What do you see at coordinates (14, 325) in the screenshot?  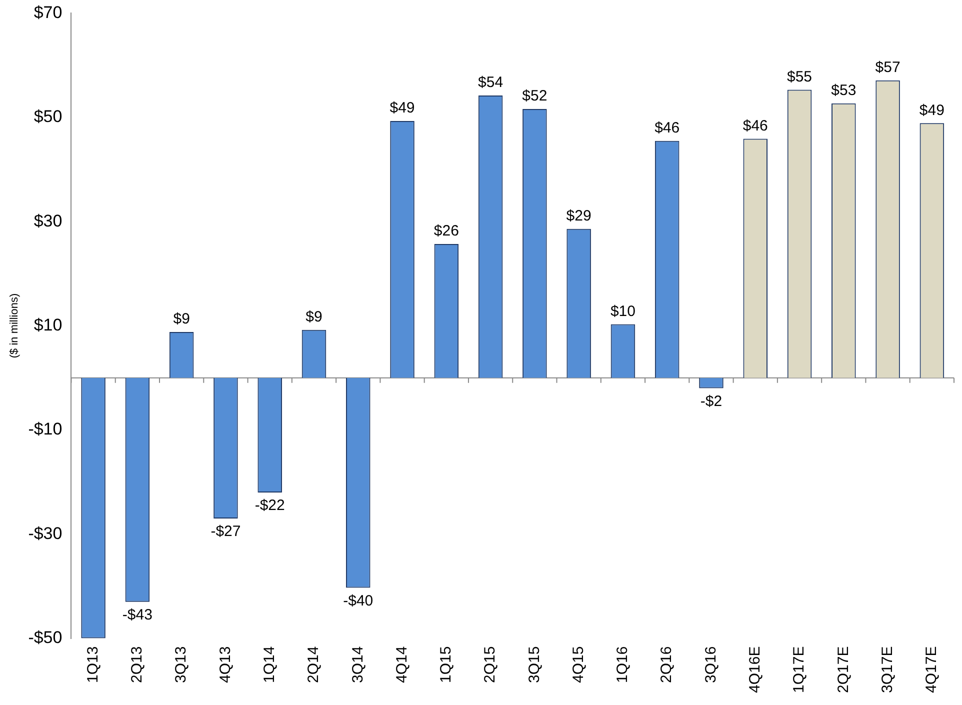 I see `y-axis-title: ($ in millions)` at bounding box center [14, 325].